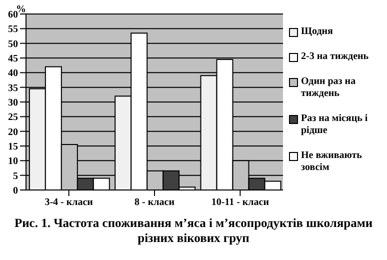 This screenshot has width=387, height=260. Describe the element at coordinates (13, 162) in the screenshot. I see `y-tick-label: 10` at that location.